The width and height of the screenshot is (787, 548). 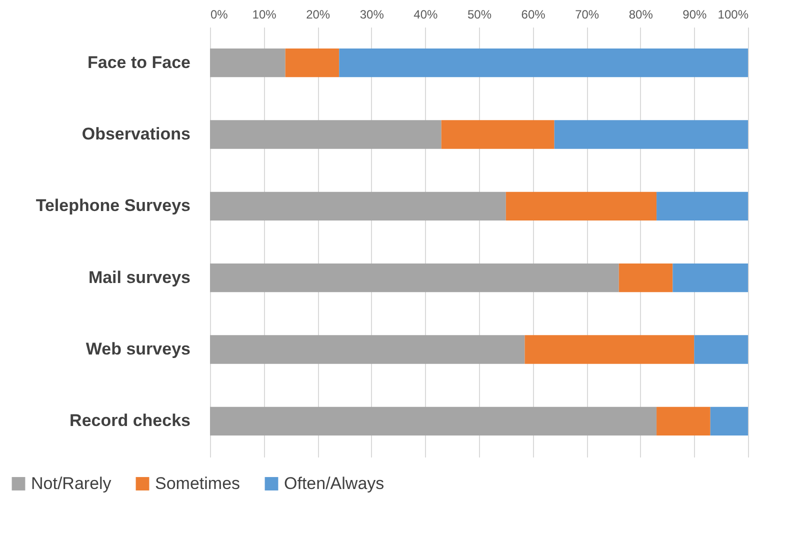 I want to click on y-tick-label: Mail surveys, so click(x=139, y=277).